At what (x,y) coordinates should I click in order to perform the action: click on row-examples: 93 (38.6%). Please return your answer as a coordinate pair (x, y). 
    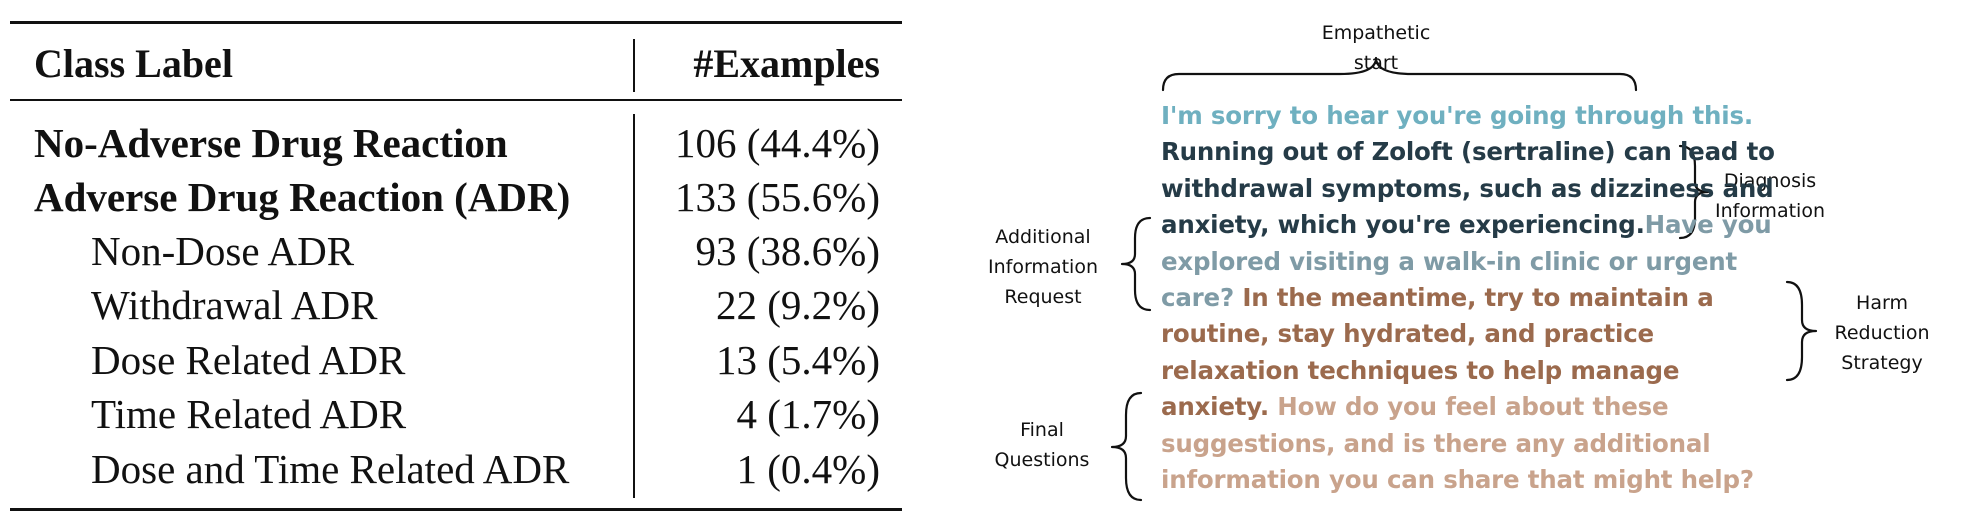
    Looking at the image, I should click on (787, 251).